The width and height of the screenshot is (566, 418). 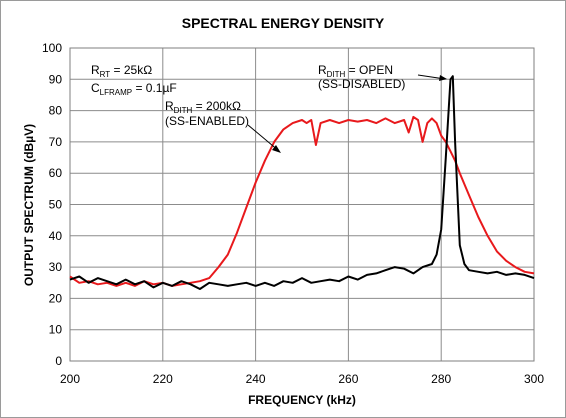 What do you see at coordinates (263, 138) in the screenshot?
I see `arrow-dith-200k` at bounding box center [263, 138].